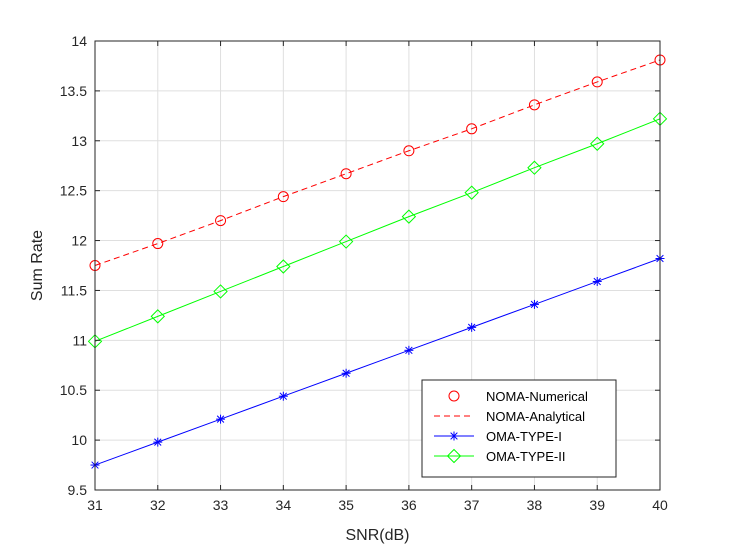 The image size is (731, 548). I want to click on x-tick-label: 37, so click(472, 505).